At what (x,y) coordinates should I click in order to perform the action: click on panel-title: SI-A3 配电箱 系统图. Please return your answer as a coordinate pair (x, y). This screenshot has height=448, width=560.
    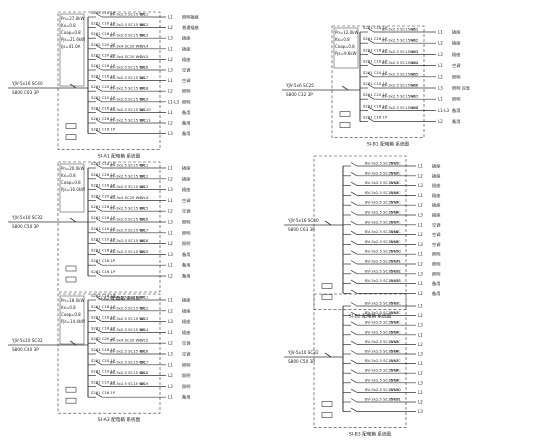
    Looking at the image, I should click on (119, 419).